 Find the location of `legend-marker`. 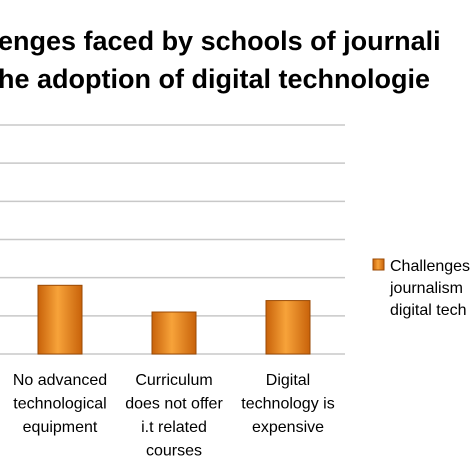

legend-marker is located at coordinates (378, 264).